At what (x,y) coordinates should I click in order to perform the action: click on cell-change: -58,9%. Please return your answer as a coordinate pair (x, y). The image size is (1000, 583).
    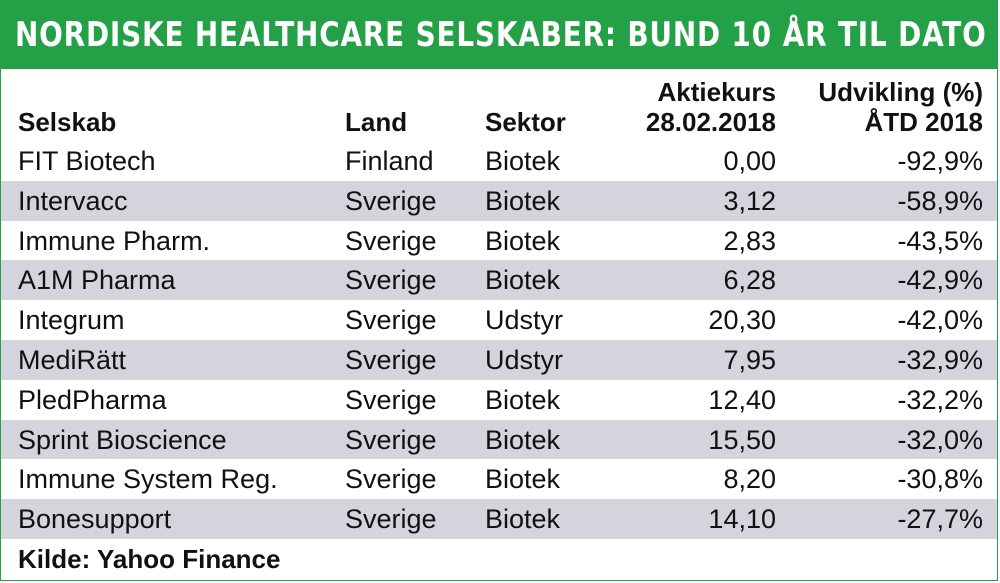
    Looking at the image, I should click on (940, 200).